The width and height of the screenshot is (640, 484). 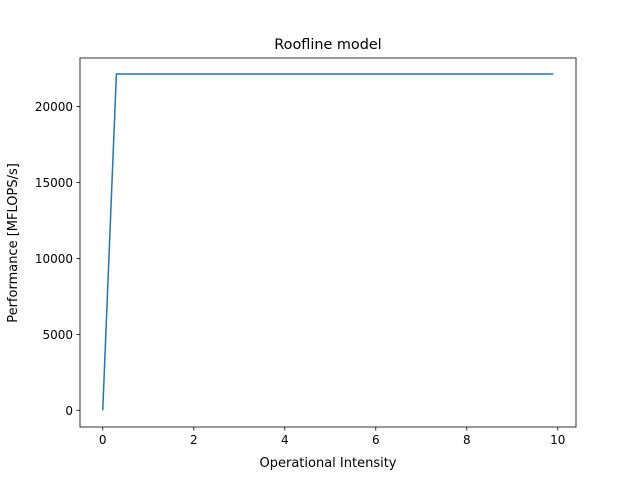 I want to click on x-tick-label: 8, so click(x=467, y=440).